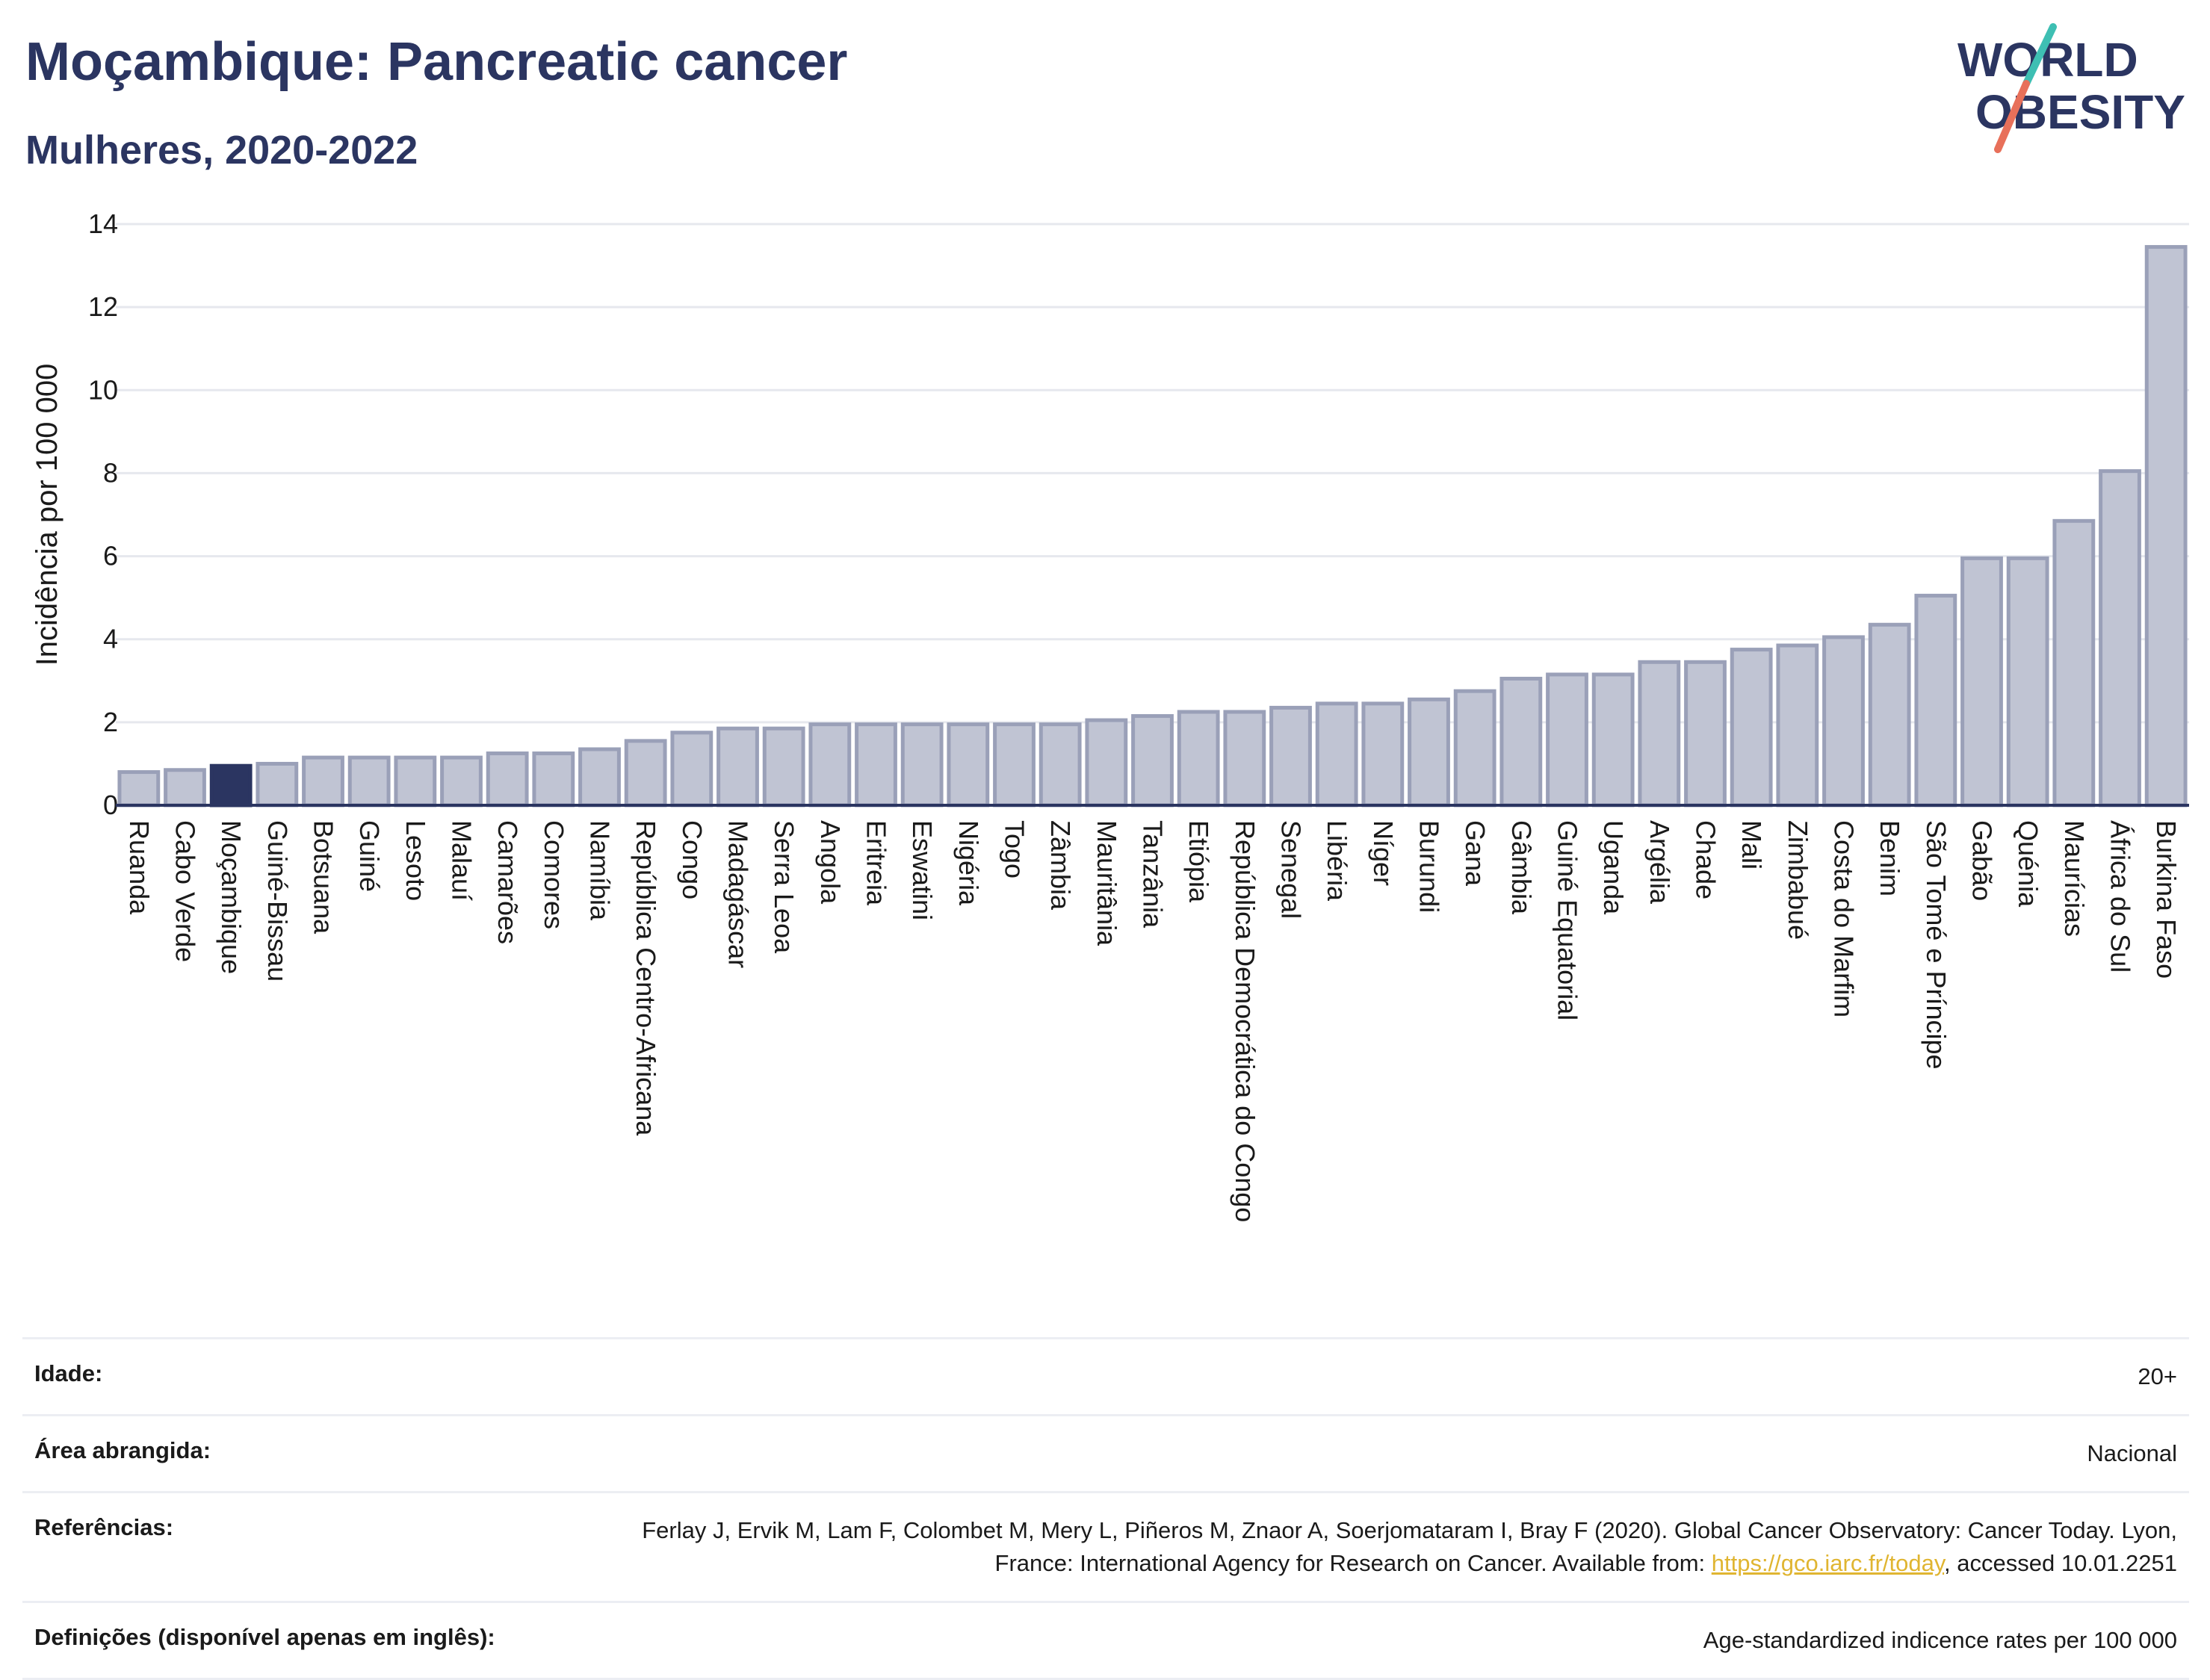 This screenshot has width=2210, height=1680. Describe the element at coordinates (1153, 874) in the screenshot. I see `x-tick-label: Tanzânia` at that location.